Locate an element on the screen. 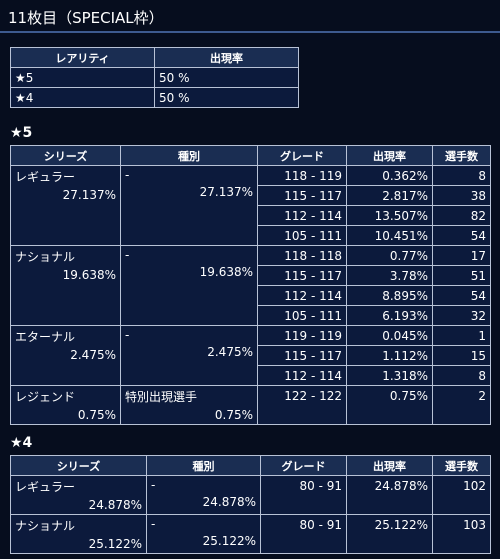  column-header-rarity: レアリティ is located at coordinates (82, 57).